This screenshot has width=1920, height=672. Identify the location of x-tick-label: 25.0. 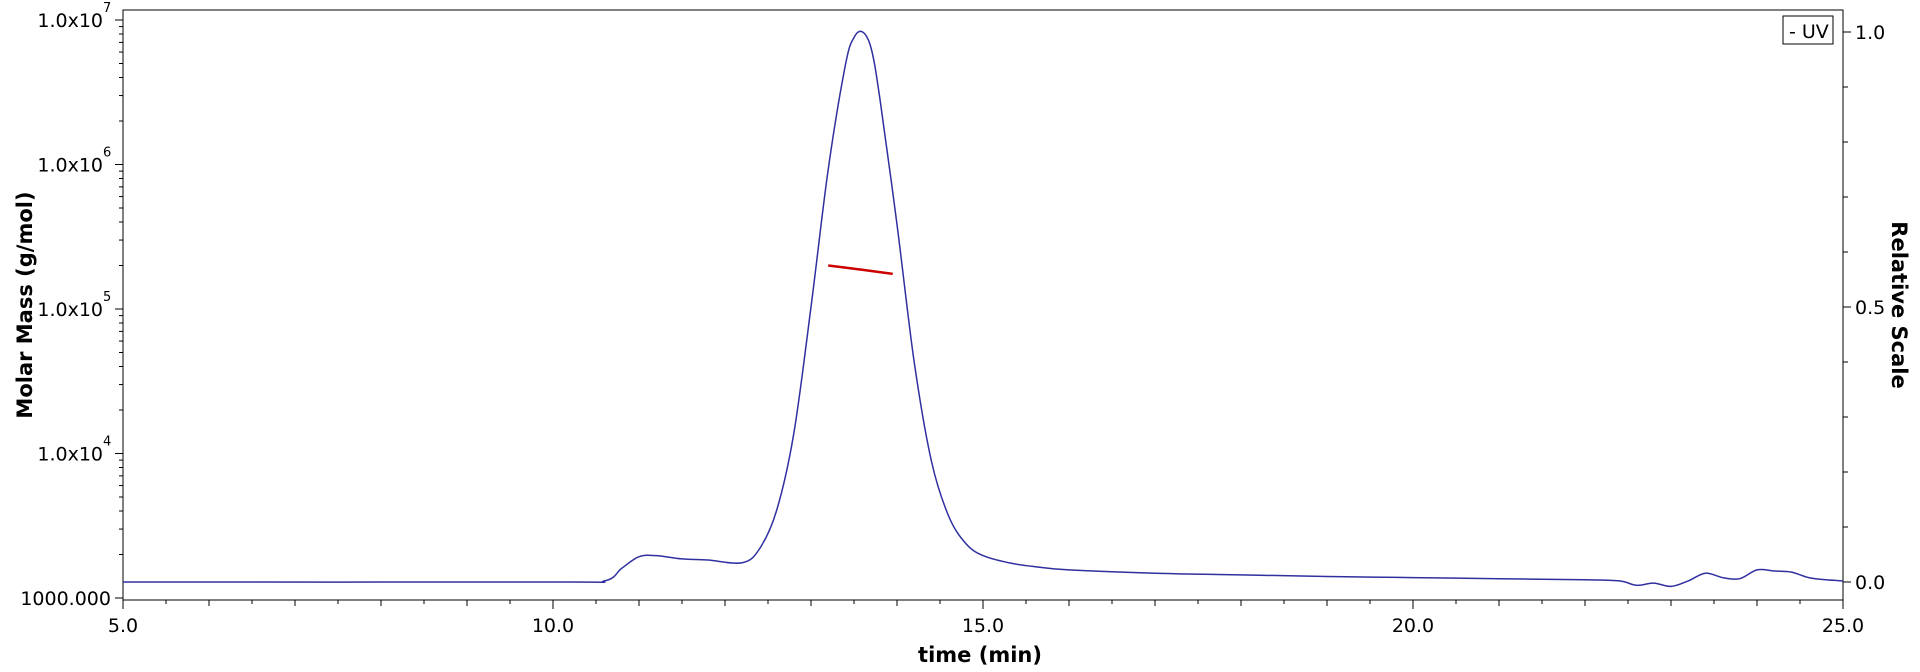
(1843, 626).